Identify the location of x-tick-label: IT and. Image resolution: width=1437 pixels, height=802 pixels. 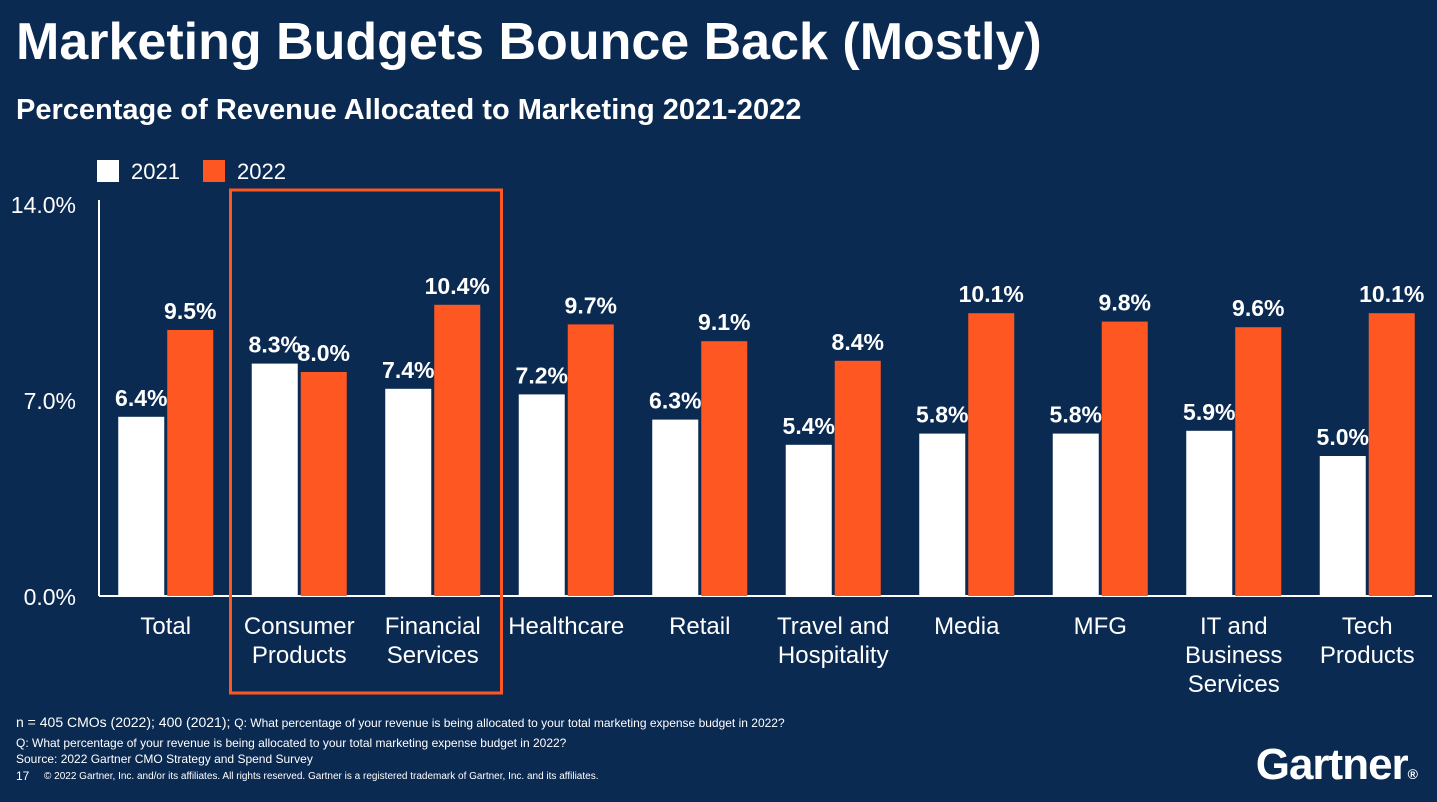
(1234, 626).